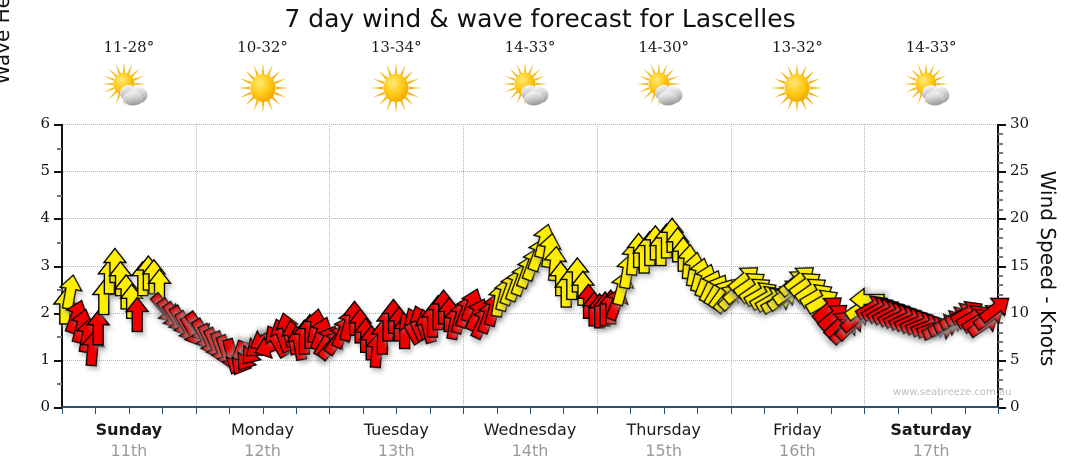  What do you see at coordinates (129, 429) in the screenshot?
I see `day-name-label: Sunday` at bounding box center [129, 429].